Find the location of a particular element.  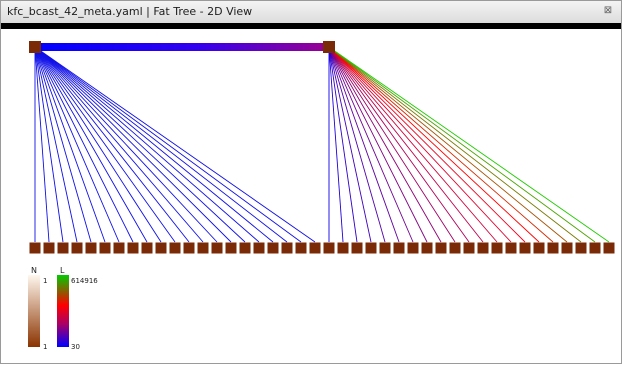

legend-l-max: 614916 is located at coordinates (84, 281).